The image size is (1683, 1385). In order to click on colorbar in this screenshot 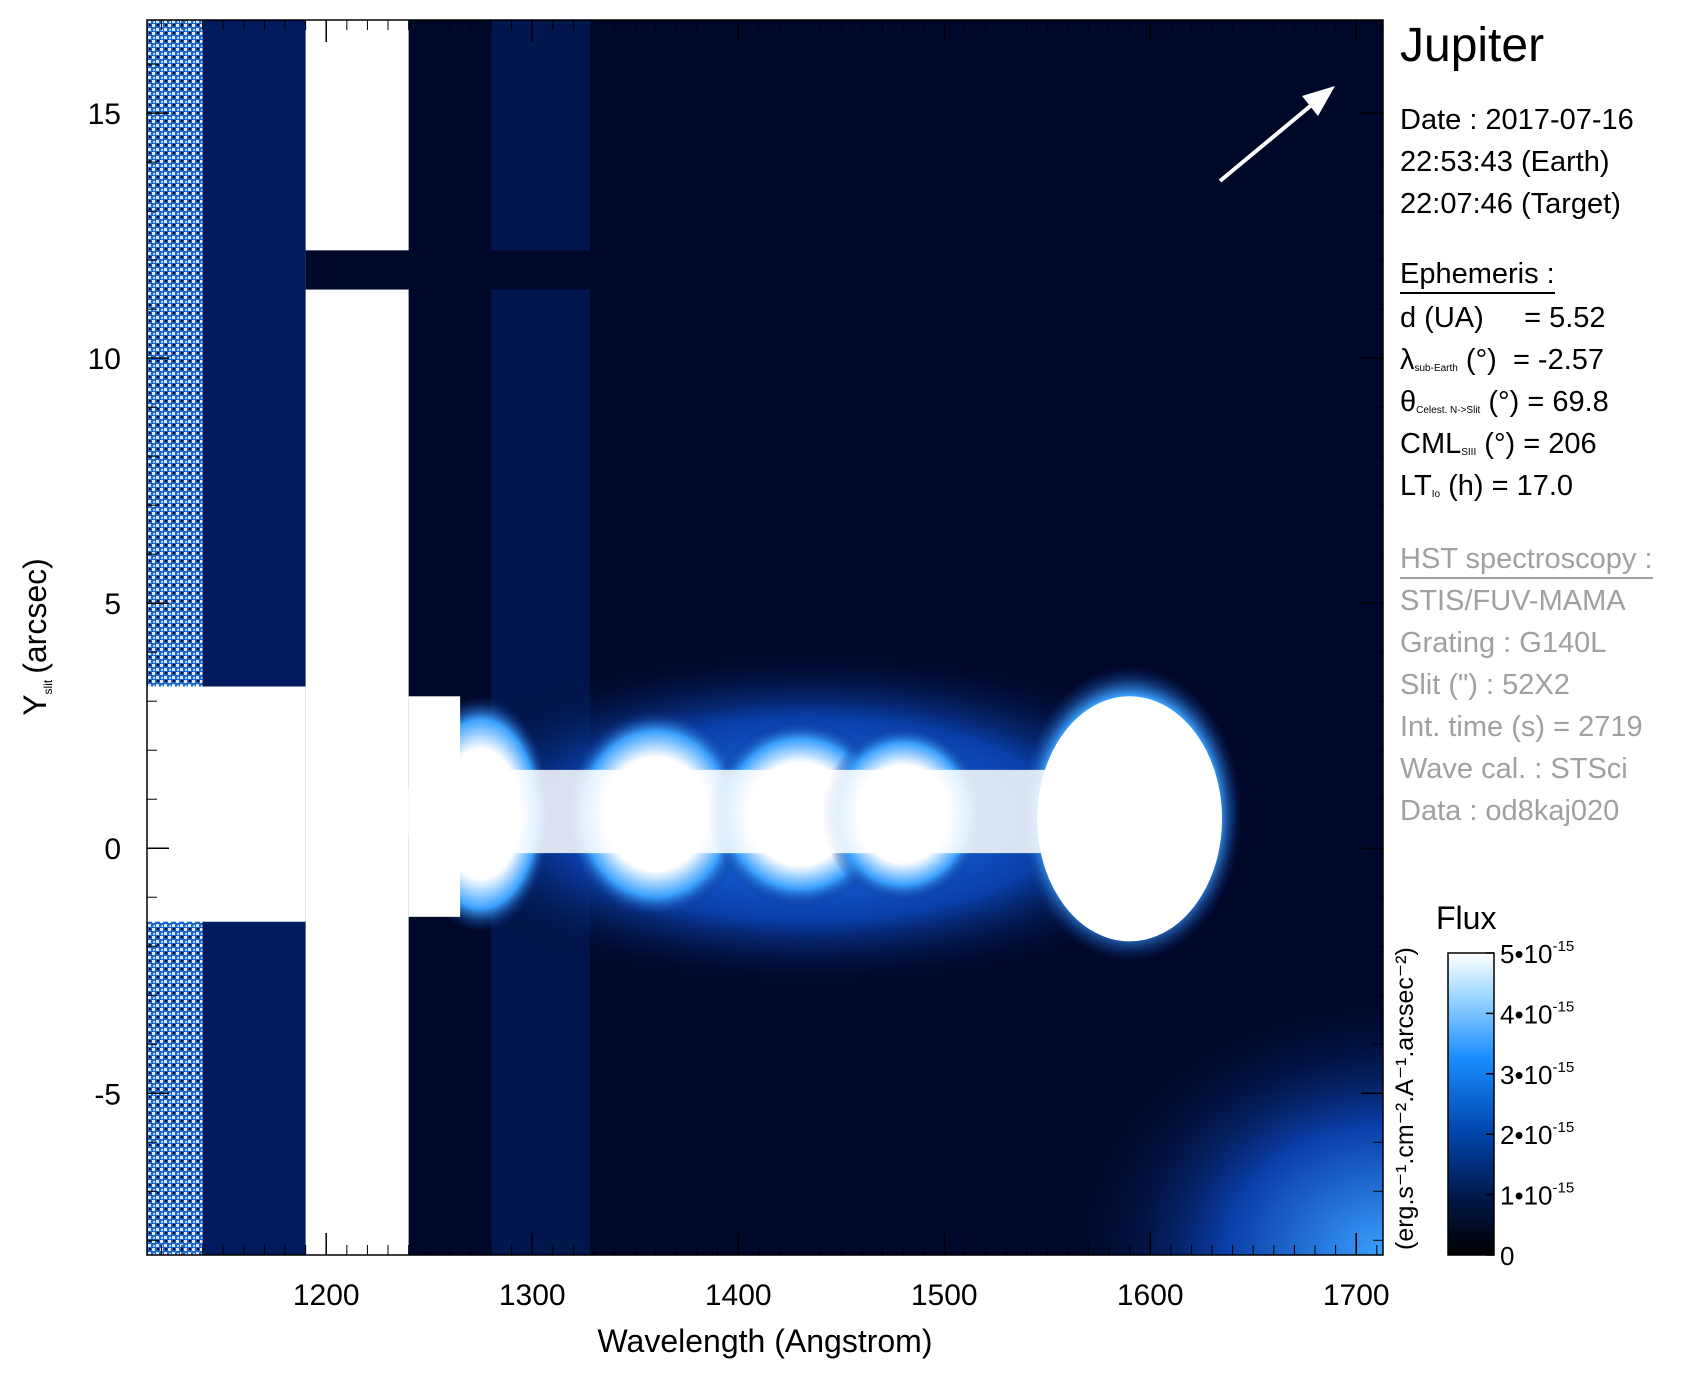, I will do `click(1471, 1104)`.